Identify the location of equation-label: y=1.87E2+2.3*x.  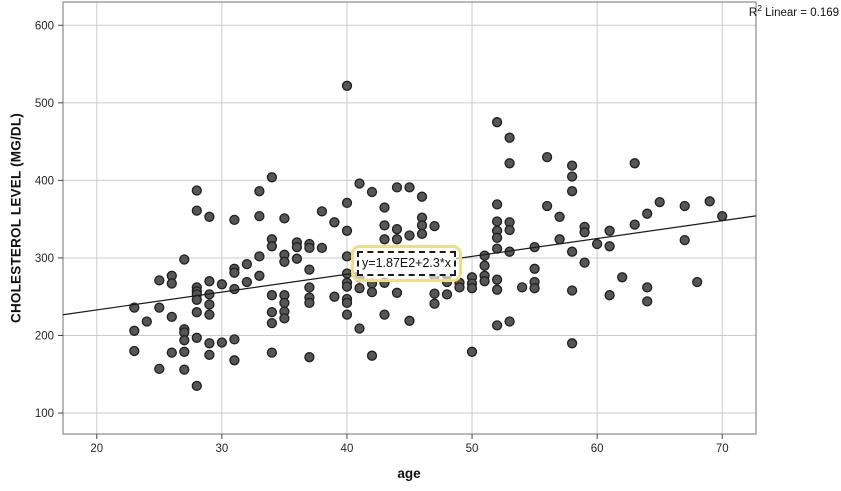
(406, 263).